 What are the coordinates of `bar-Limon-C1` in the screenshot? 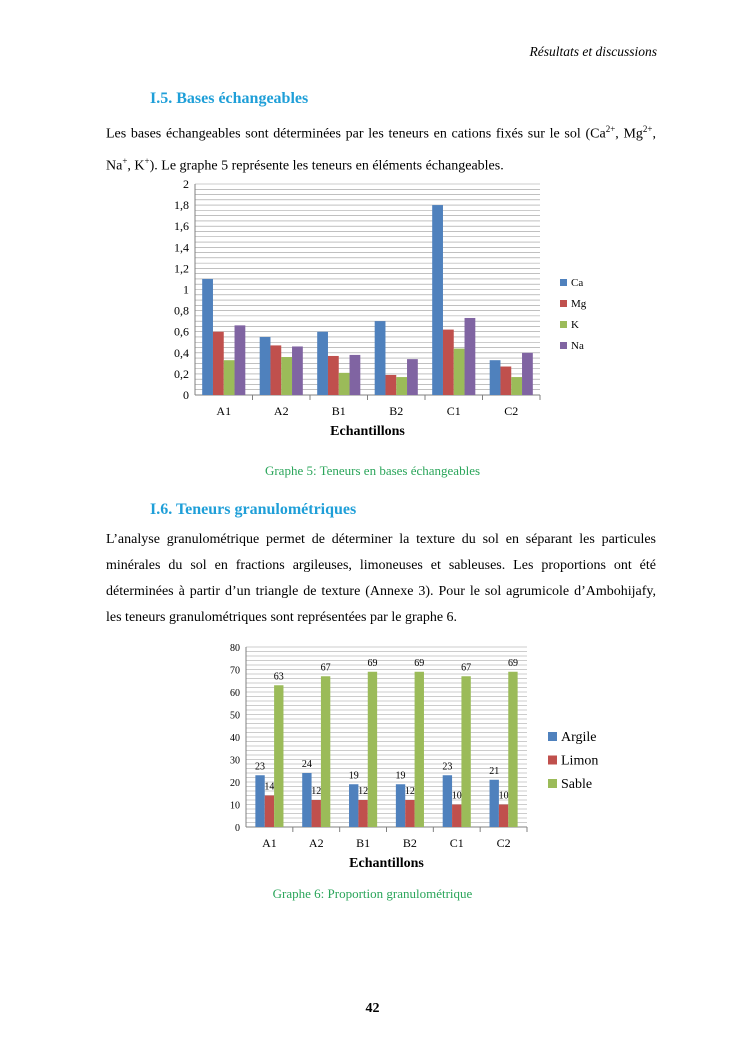 It's located at (457, 815).